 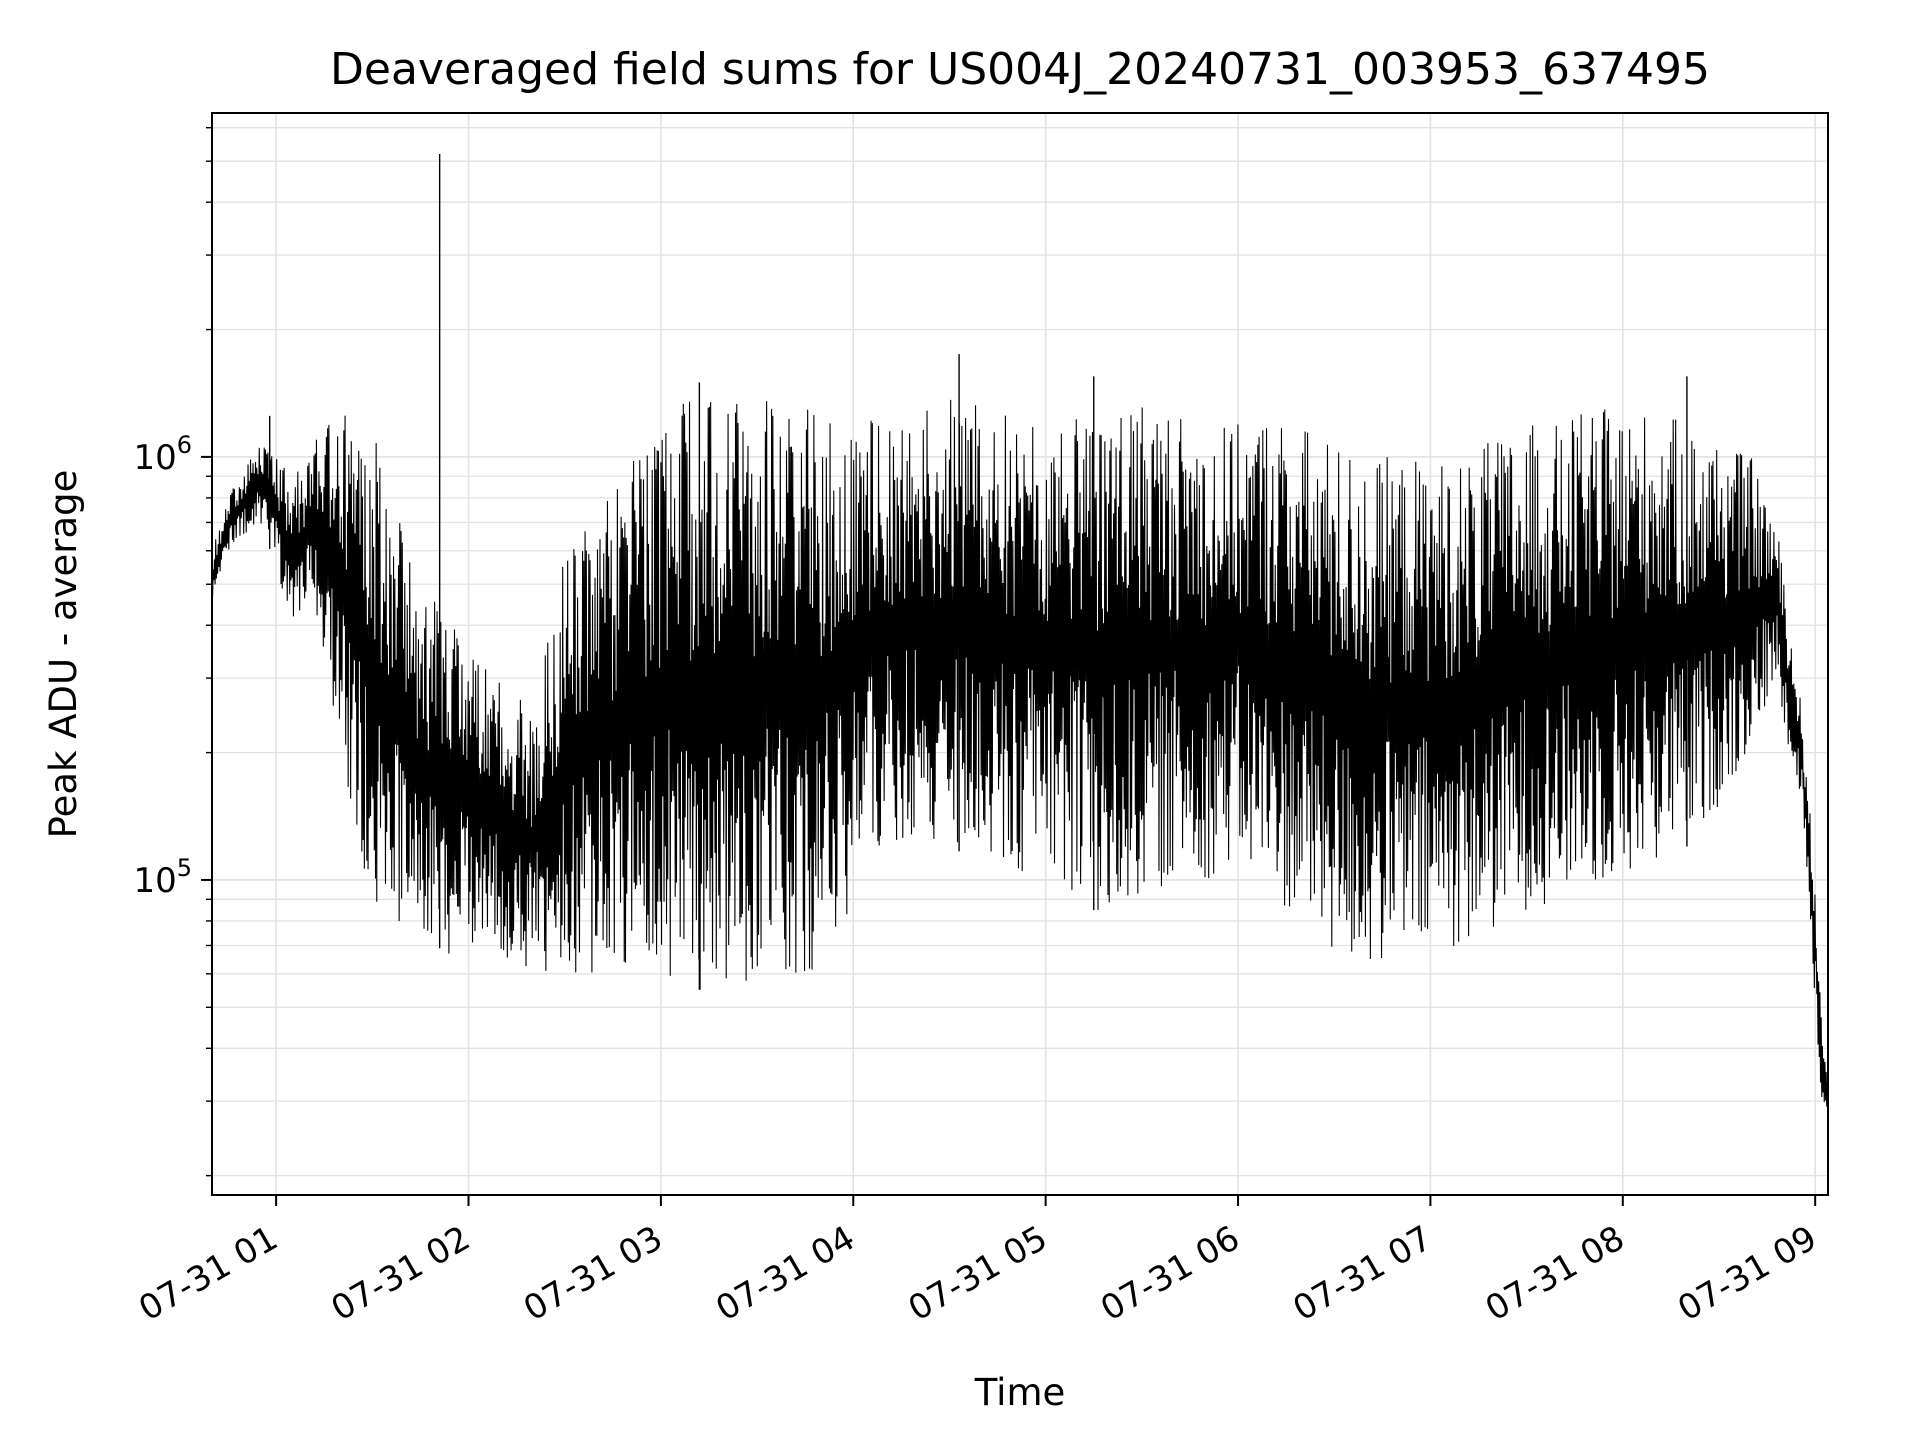 What do you see at coordinates (184, 445) in the screenshot?
I see `y-tick-exponent: 6` at bounding box center [184, 445].